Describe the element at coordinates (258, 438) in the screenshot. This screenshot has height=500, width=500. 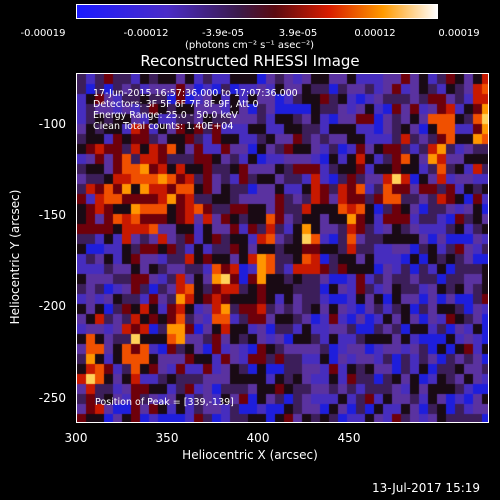
I see `x-tick: 400` at that location.